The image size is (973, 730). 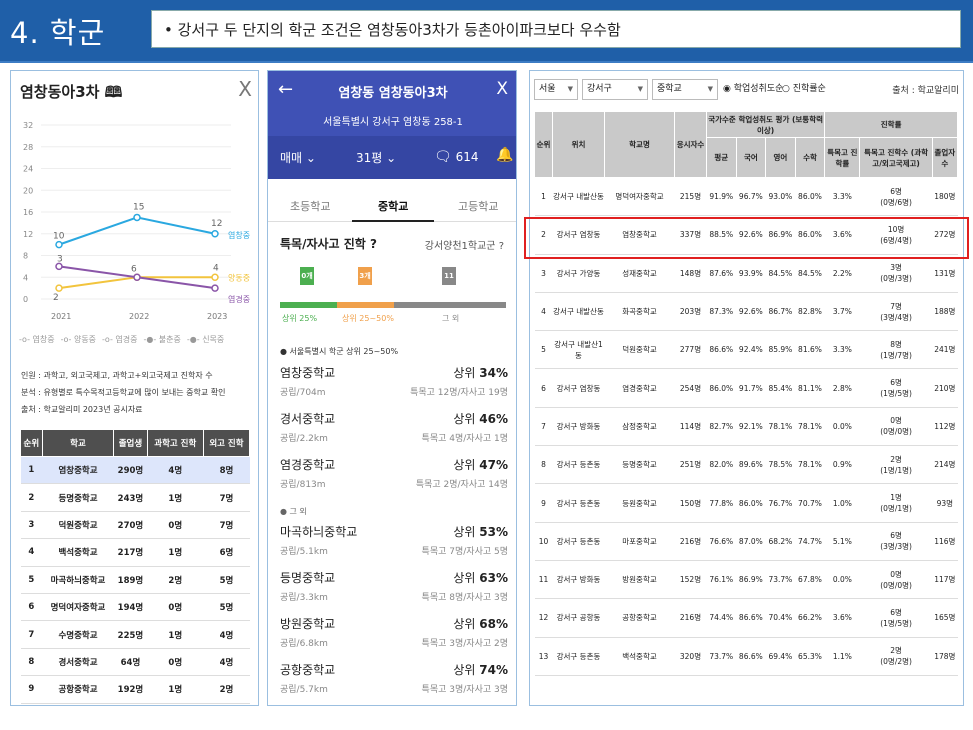 I want to click on table-row: 1 염창중학교 290명 4명 8명, so click(x=135, y=470).